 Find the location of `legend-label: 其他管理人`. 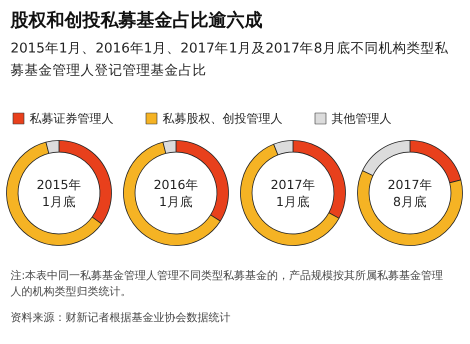

legend-label: 其他管理人 is located at coordinates (362, 119).